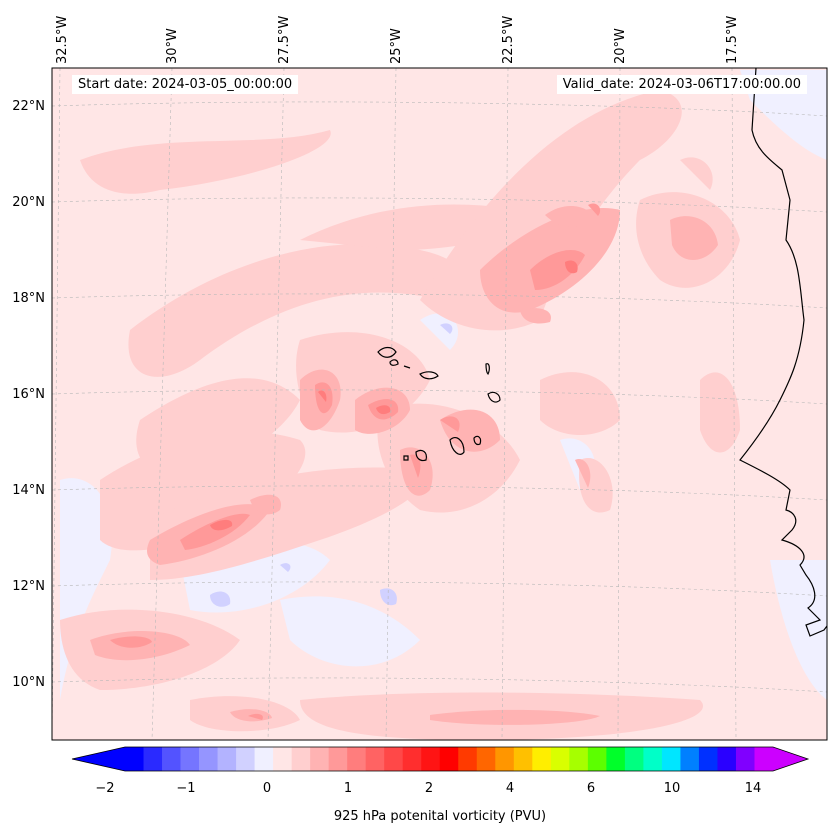 The image size is (837, 836). What do you see at coordinates (732, 39) in the screenshot?
I see `lon-label: 17.5°W` at bounding box center [732, 39].